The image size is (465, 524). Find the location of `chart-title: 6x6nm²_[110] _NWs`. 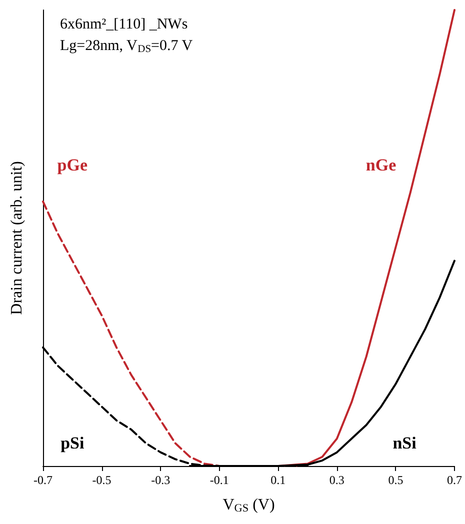

chart-title: 6x6nm²_[110] _NWs is located at coordinates (124, 24).